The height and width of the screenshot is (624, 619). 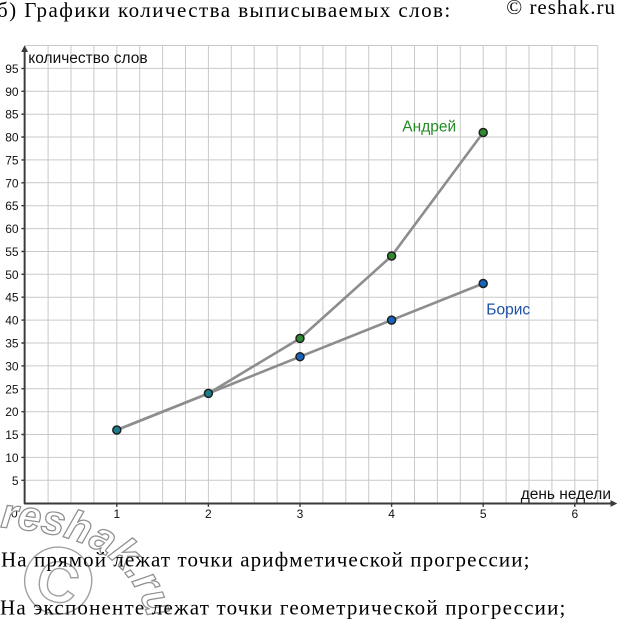 What do you see at coordinates (116, 514) in the screenshot?
I see `svg-text: 1` at bounding box center [116, 514].